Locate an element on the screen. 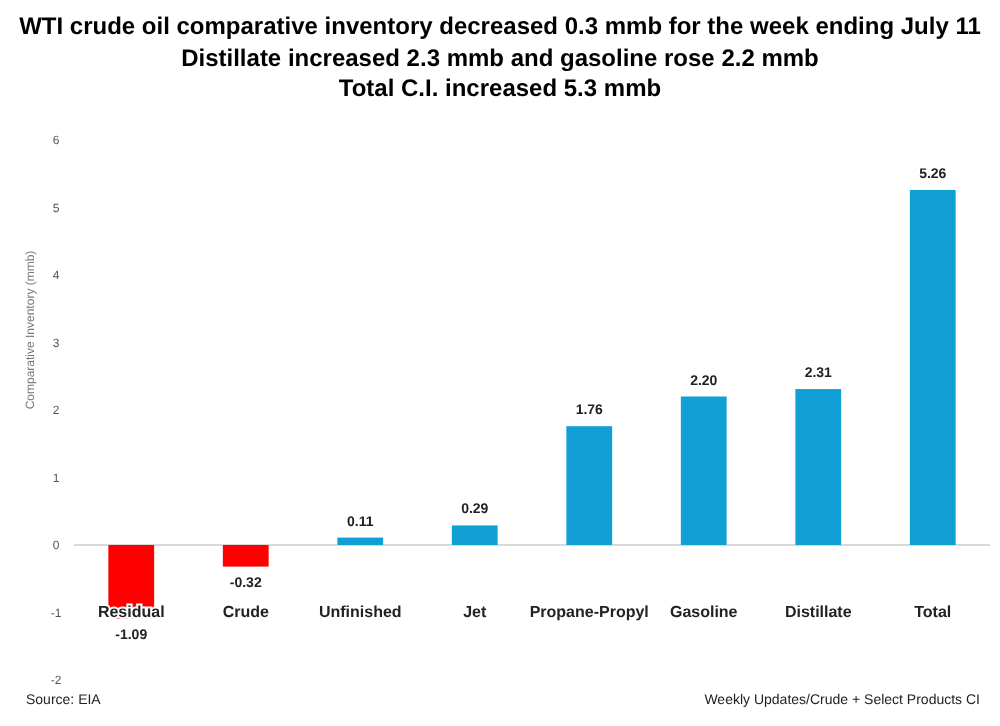 This screenshot has width=1000, height=726. chart-subtitle: Distillate increased 2.3 mmb and gasoline rose 2.2 mmb Total C.I. increased 5.3 mmb is located at coordinates (500, 73).